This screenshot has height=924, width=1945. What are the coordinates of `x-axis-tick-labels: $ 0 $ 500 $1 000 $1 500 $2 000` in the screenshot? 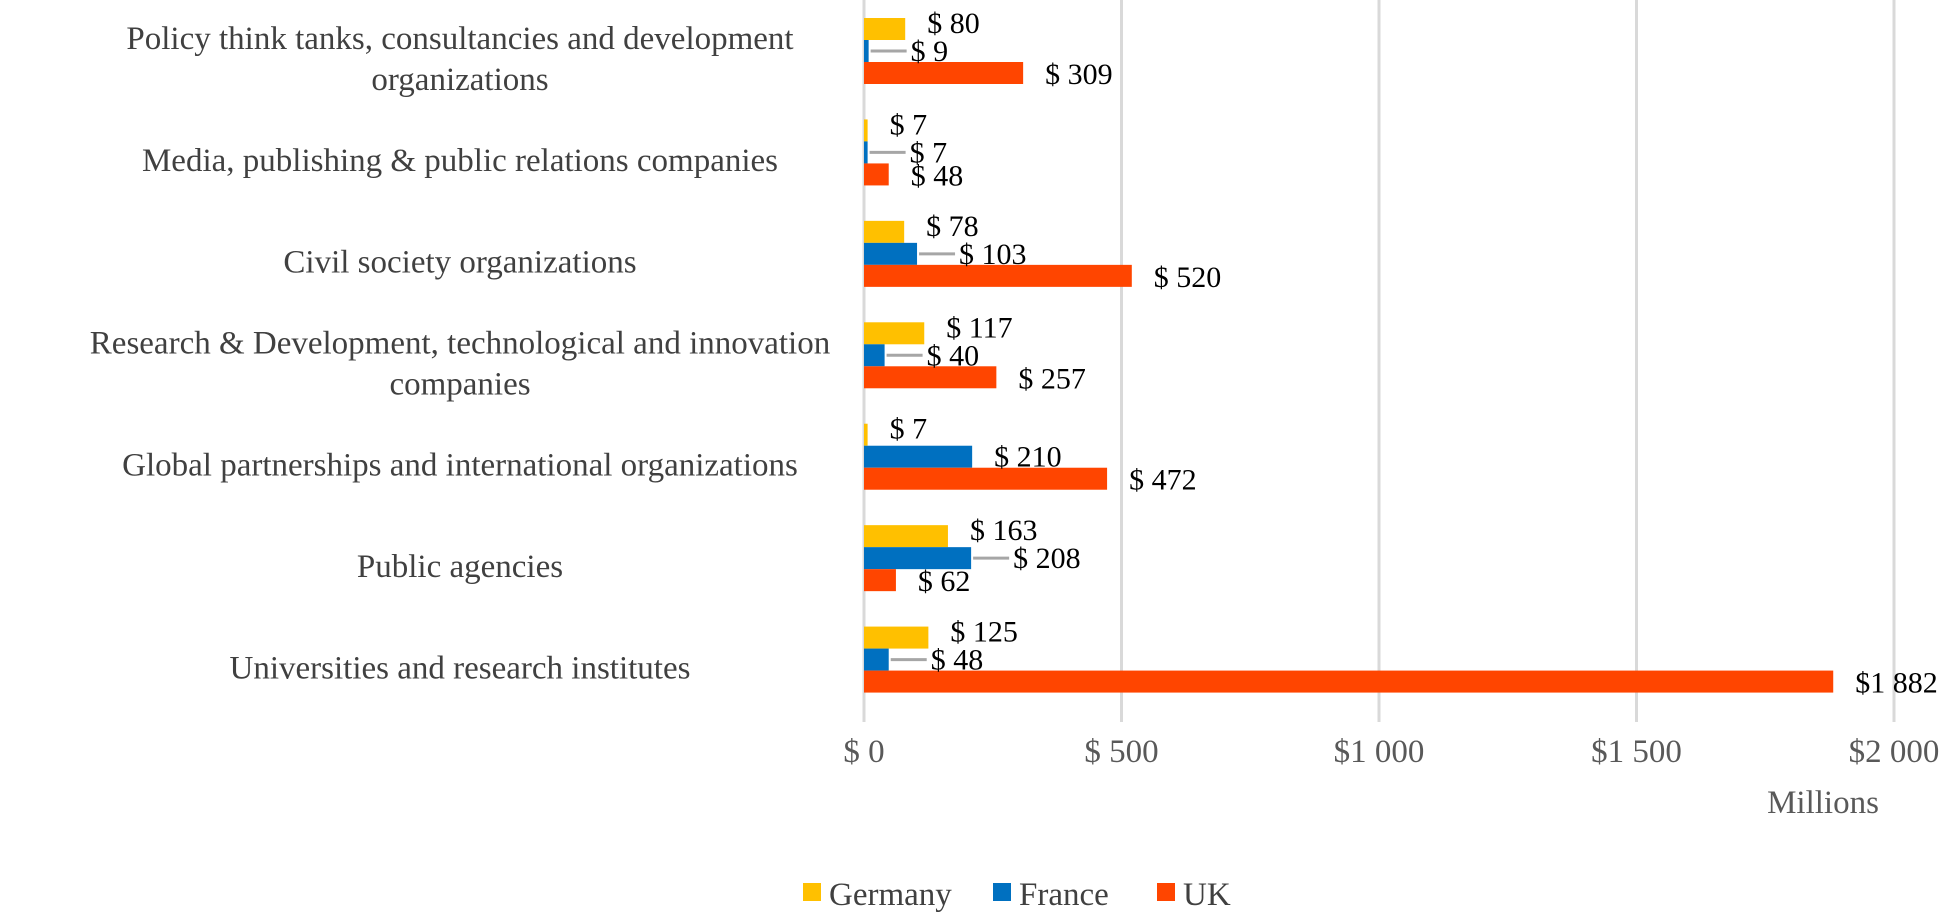 It's located at (1391, 752).